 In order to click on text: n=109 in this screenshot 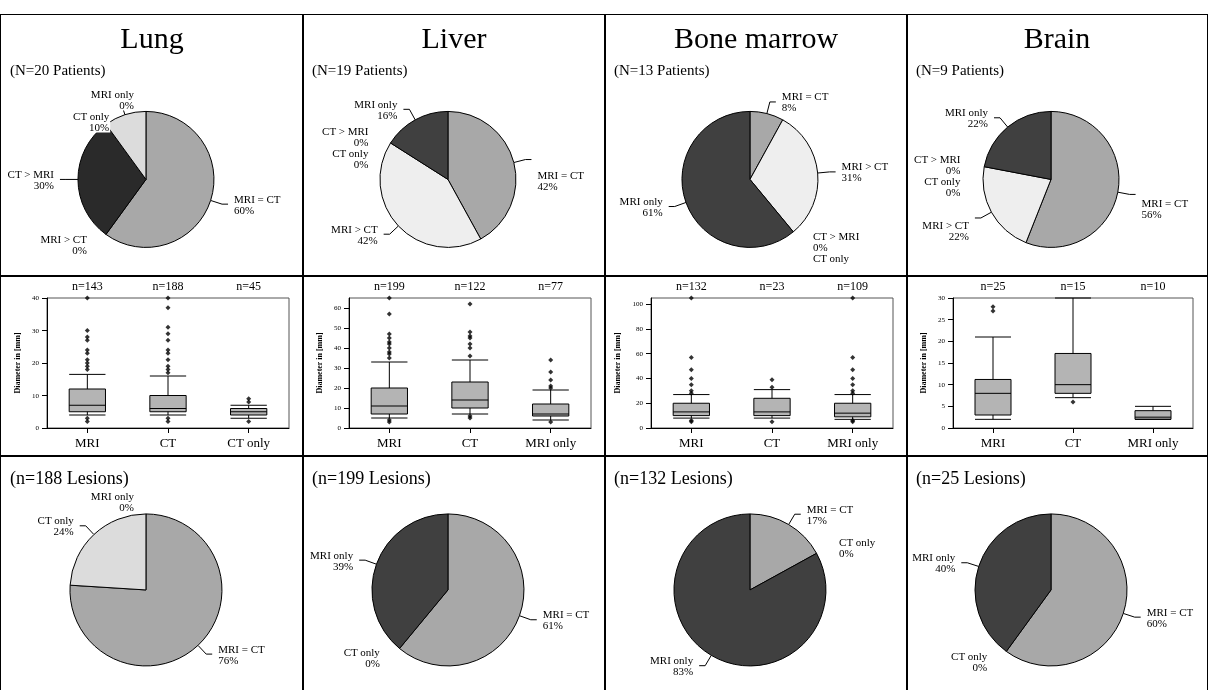, I will do `click(853, 286)`.